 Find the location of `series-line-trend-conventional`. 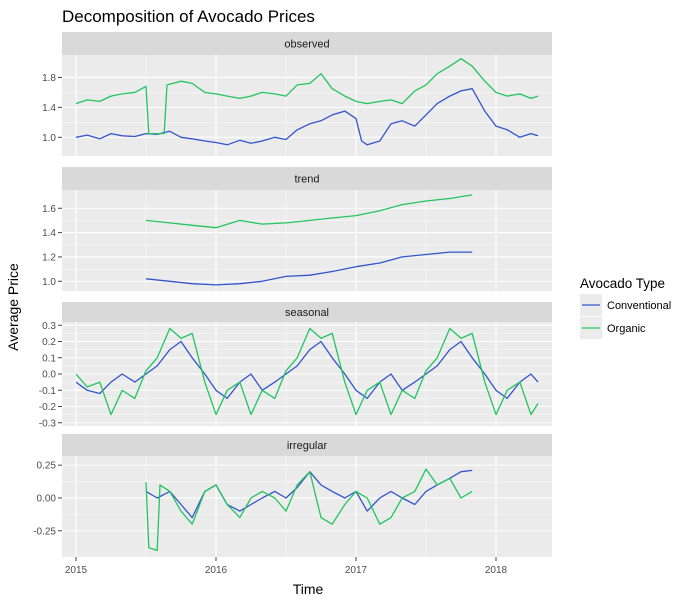

series-line-trend-conventional is located at coordinates (309, 268).